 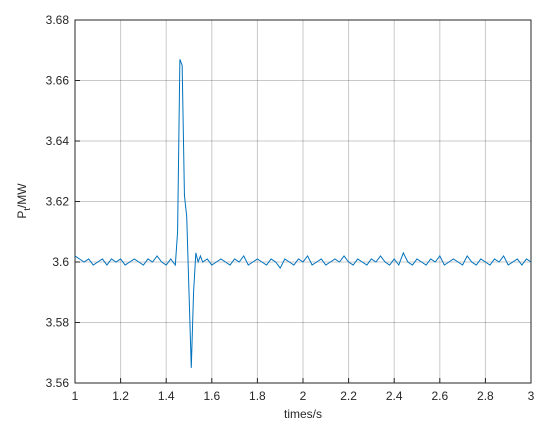 What do you see at coordinates (58, 141) in the screenshot?
I see `y-tick-label: 3.64` at bounding box center [58, 141].